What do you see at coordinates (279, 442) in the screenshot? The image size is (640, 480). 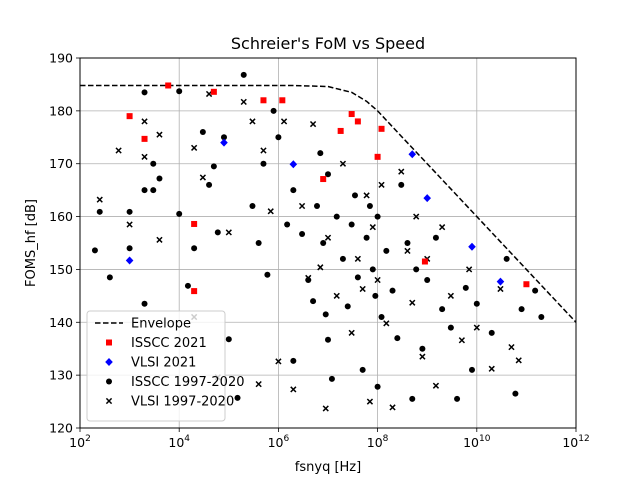 I see `x-tick-label: 106` at bounding box center [279, 442].